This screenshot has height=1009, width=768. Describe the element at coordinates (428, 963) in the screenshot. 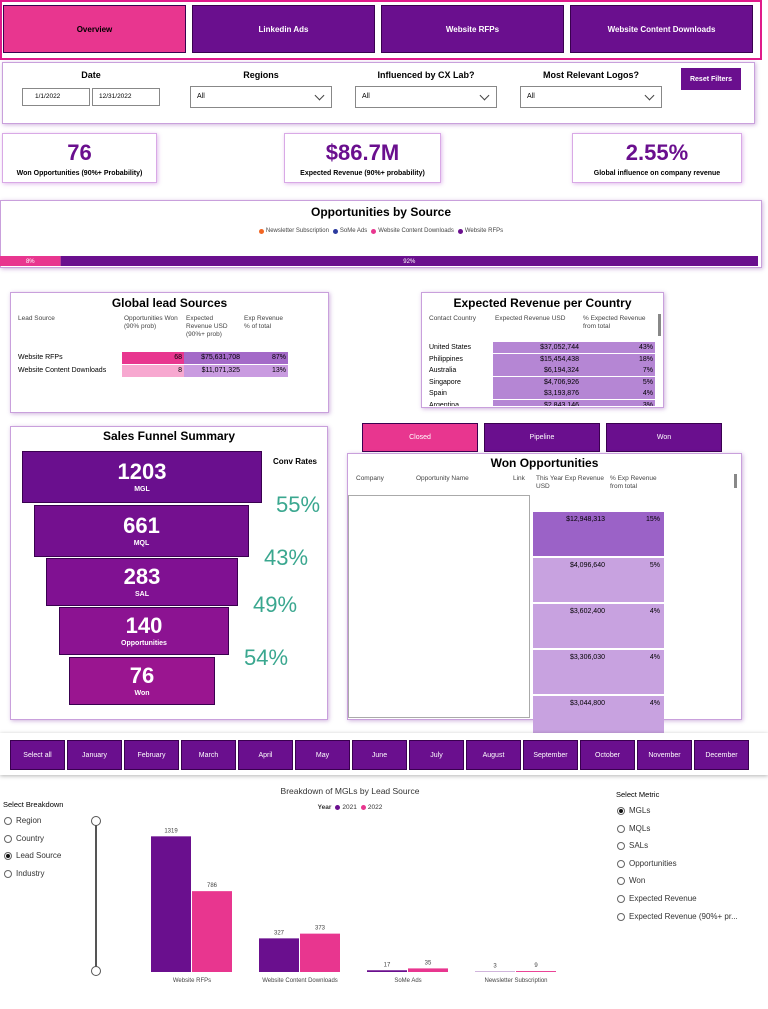

I see `value-label: 35` at that location.